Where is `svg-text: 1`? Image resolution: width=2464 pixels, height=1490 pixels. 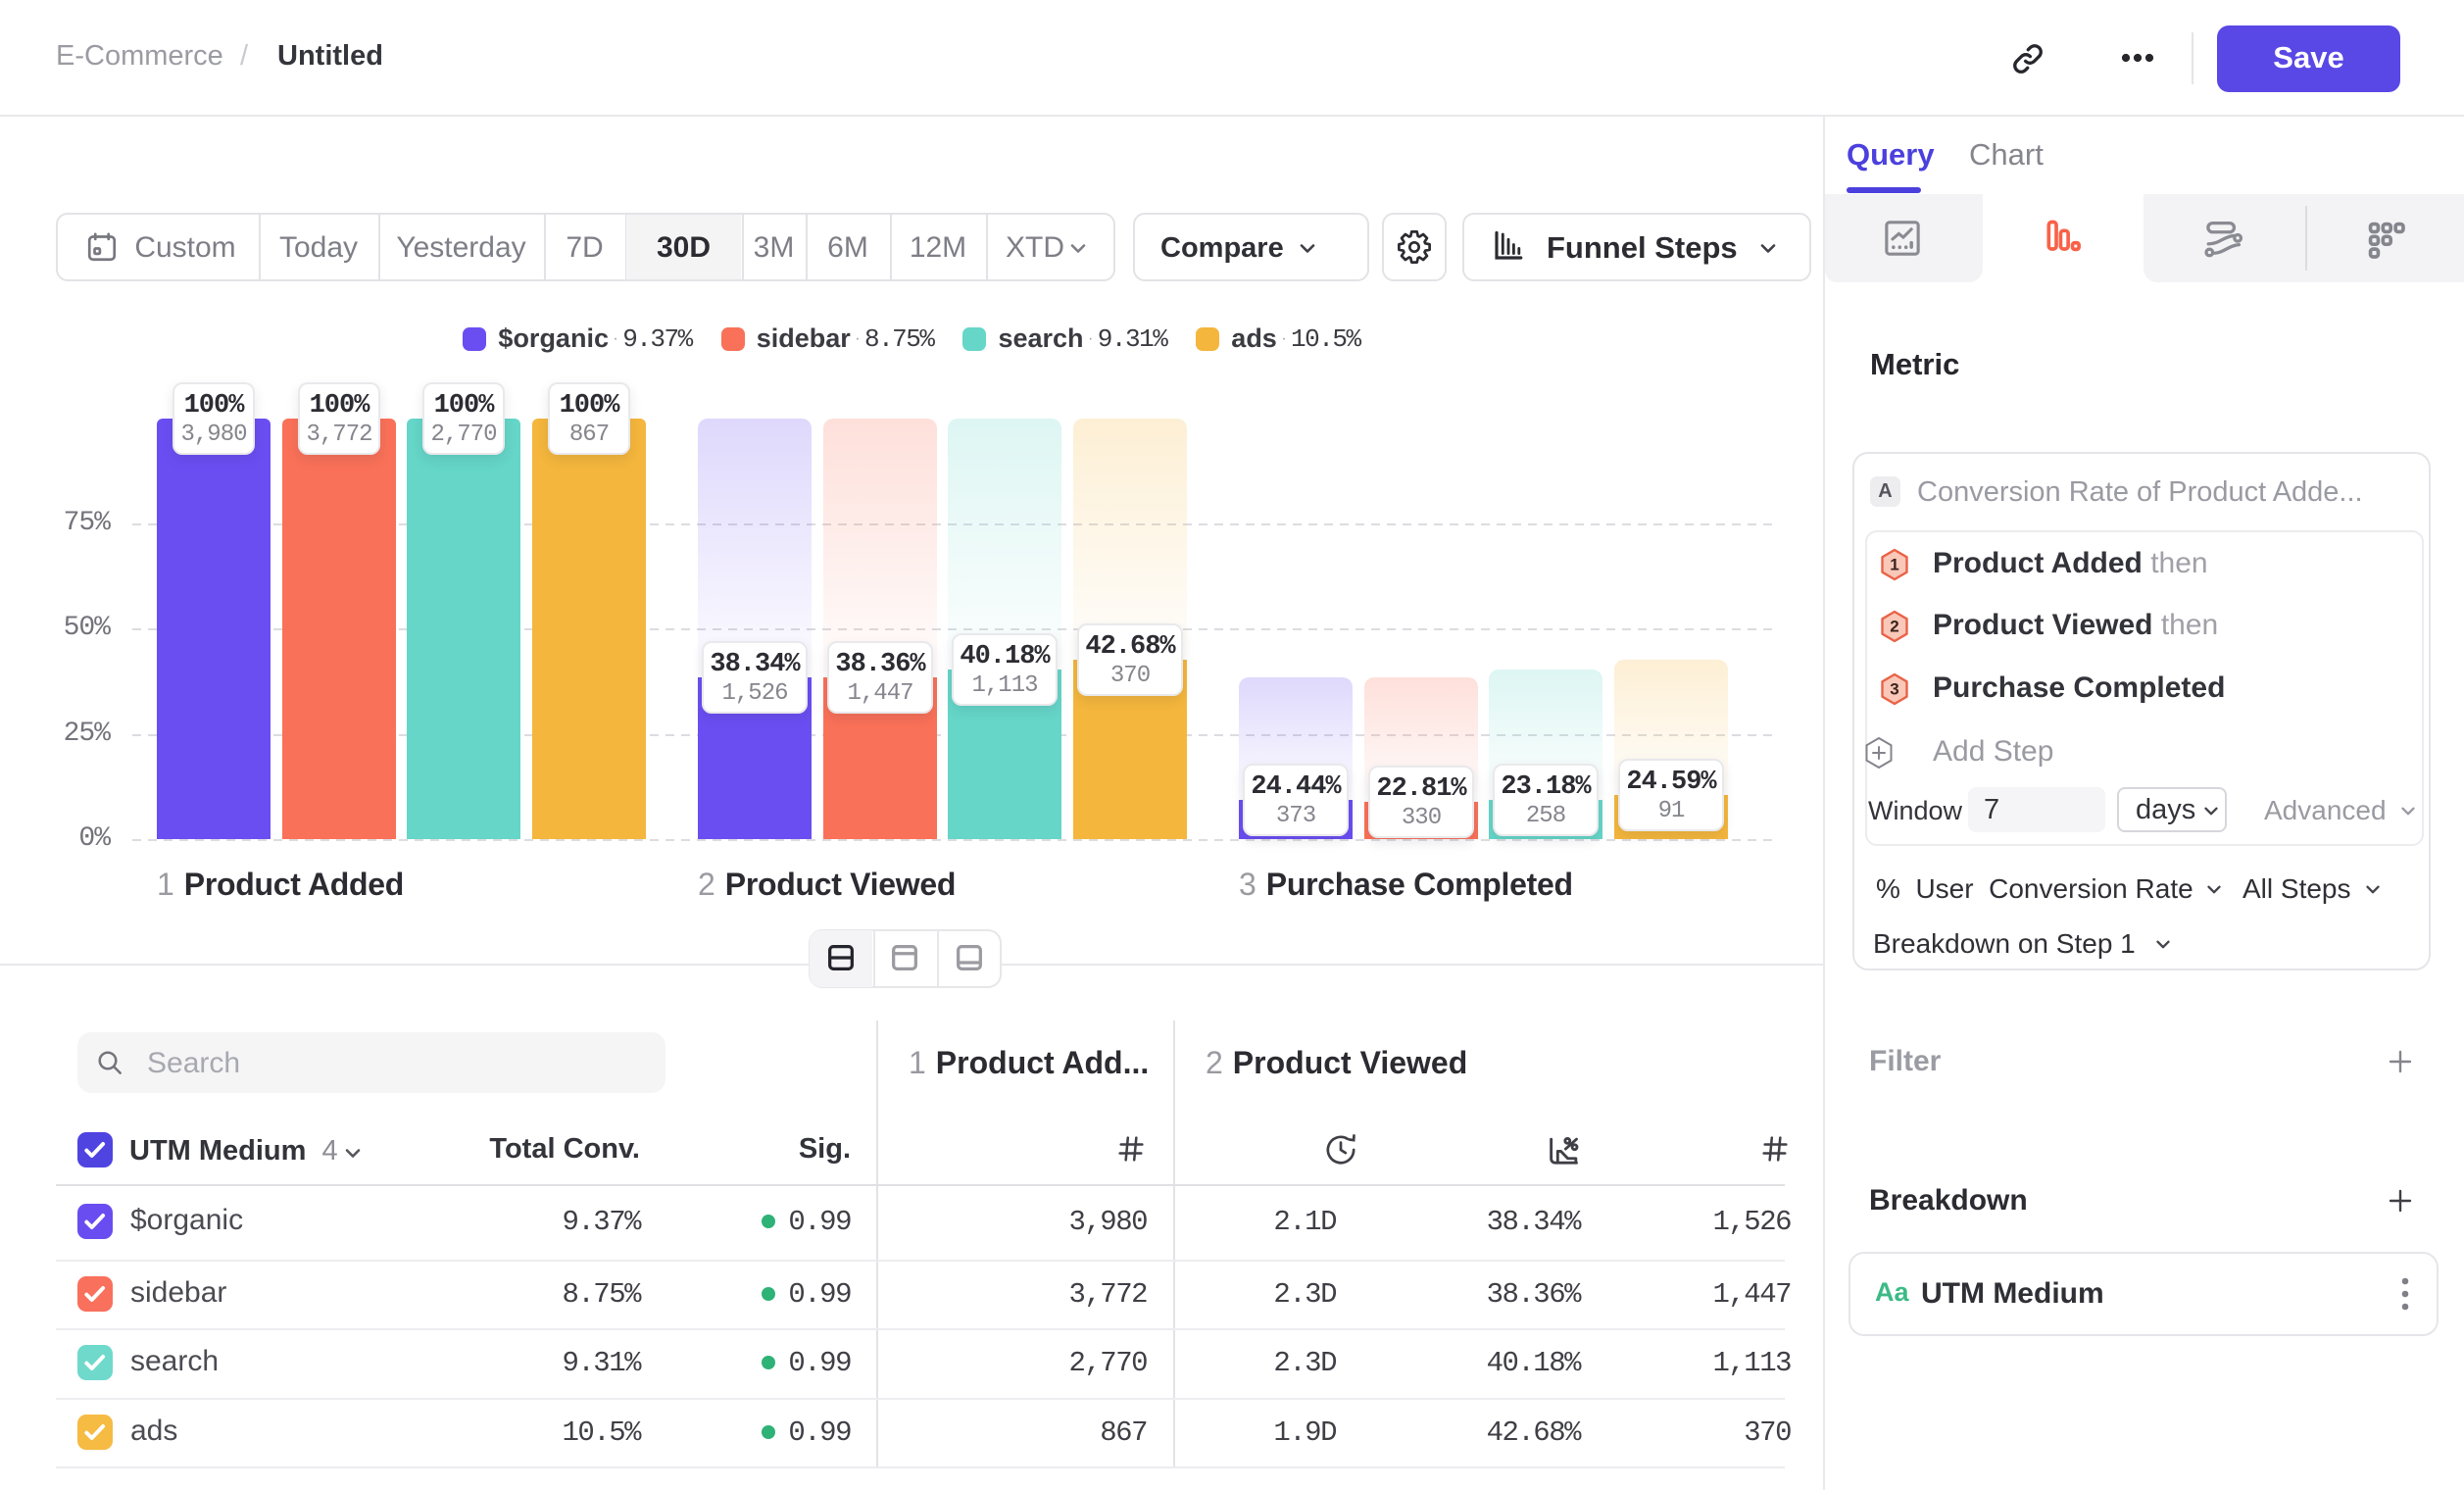 svg-text: 1 is located at coordinates (1894, 565).